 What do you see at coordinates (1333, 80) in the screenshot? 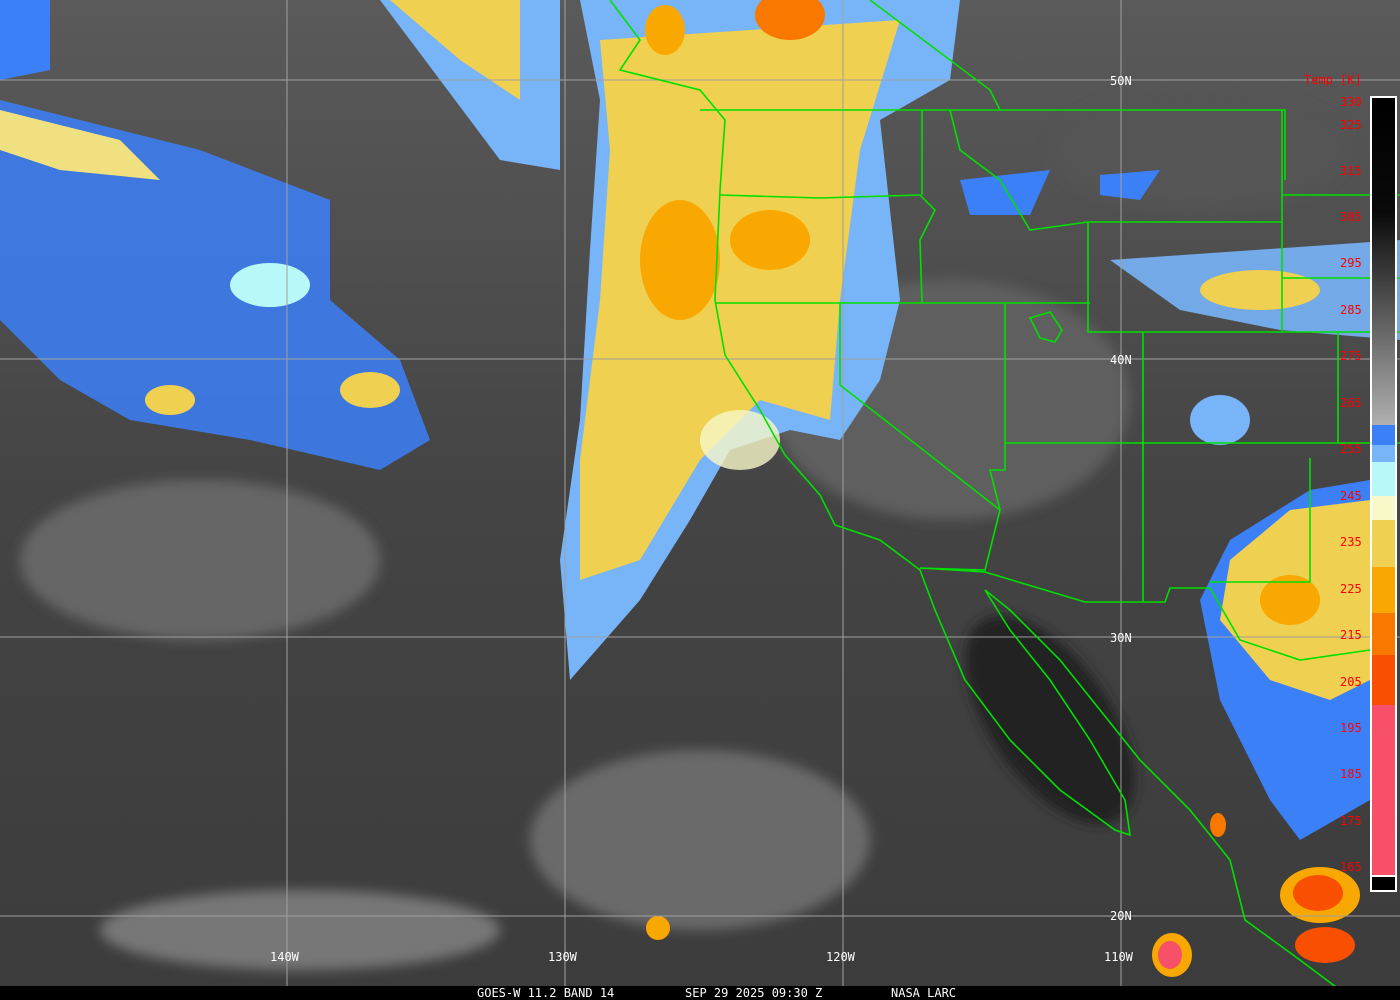
I see `colorbar-title: Temp [K]` at bounding box center [1333, 80].